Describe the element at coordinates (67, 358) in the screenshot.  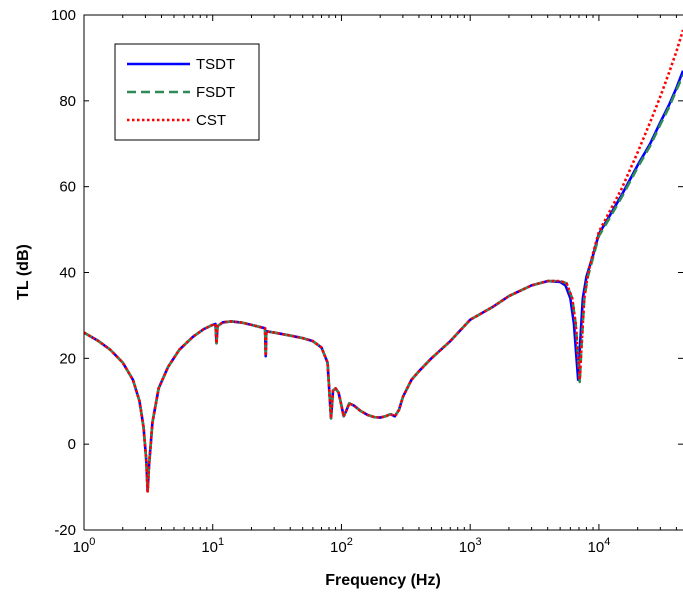
I see `y-tick-label: 20` at that location.